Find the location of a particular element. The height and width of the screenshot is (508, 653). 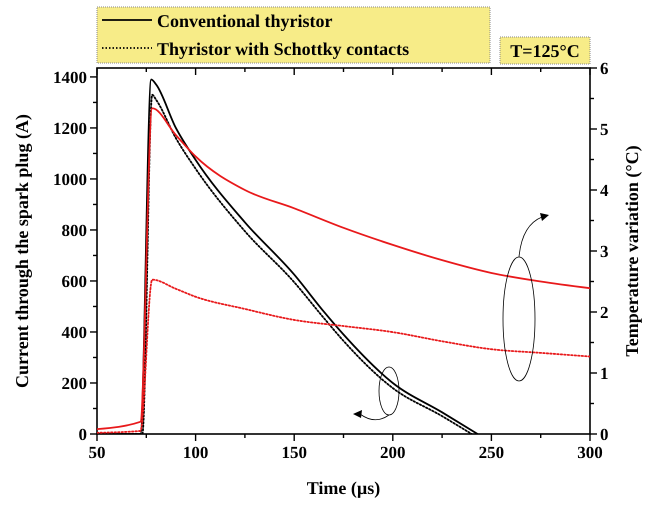

x-tick-label: 200 is located at coordinates (393, 452).